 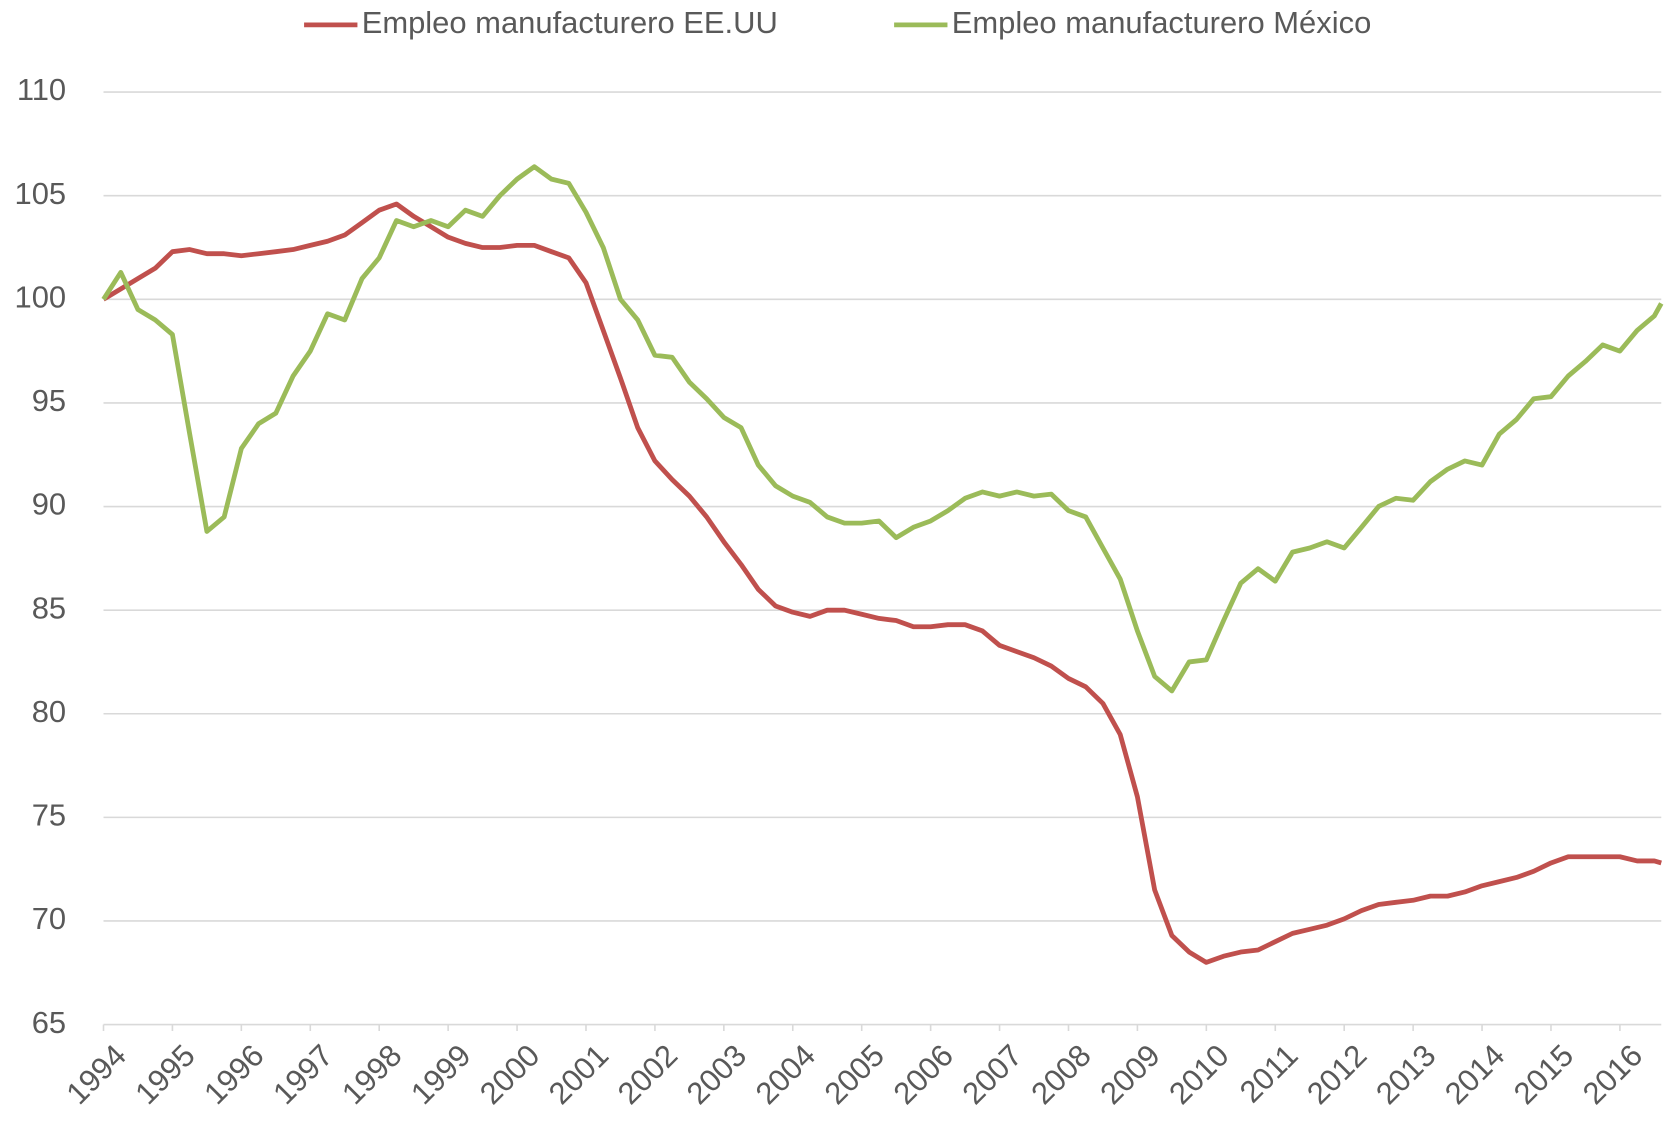 What do you see at coordinates (49, 711) in the screenshot?
I see `y-tick-label: 80` at bounding box center [49, 711].